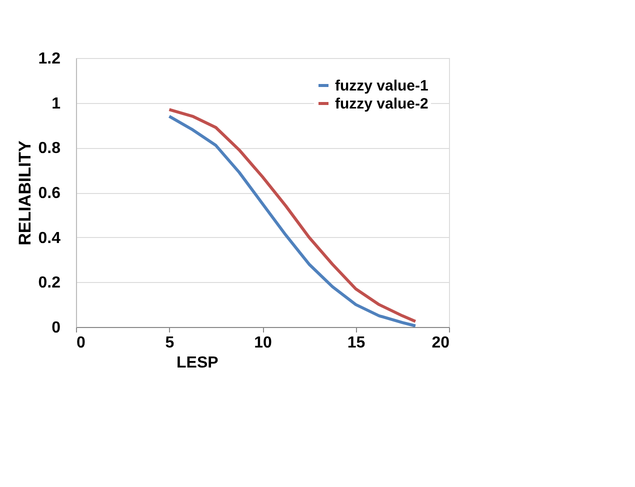 The width and height of the screenshot is (635, 487). Describe the element at coordinates (49, 238) in the screenshot. I see `y-tick-label: 0.4` at that location.